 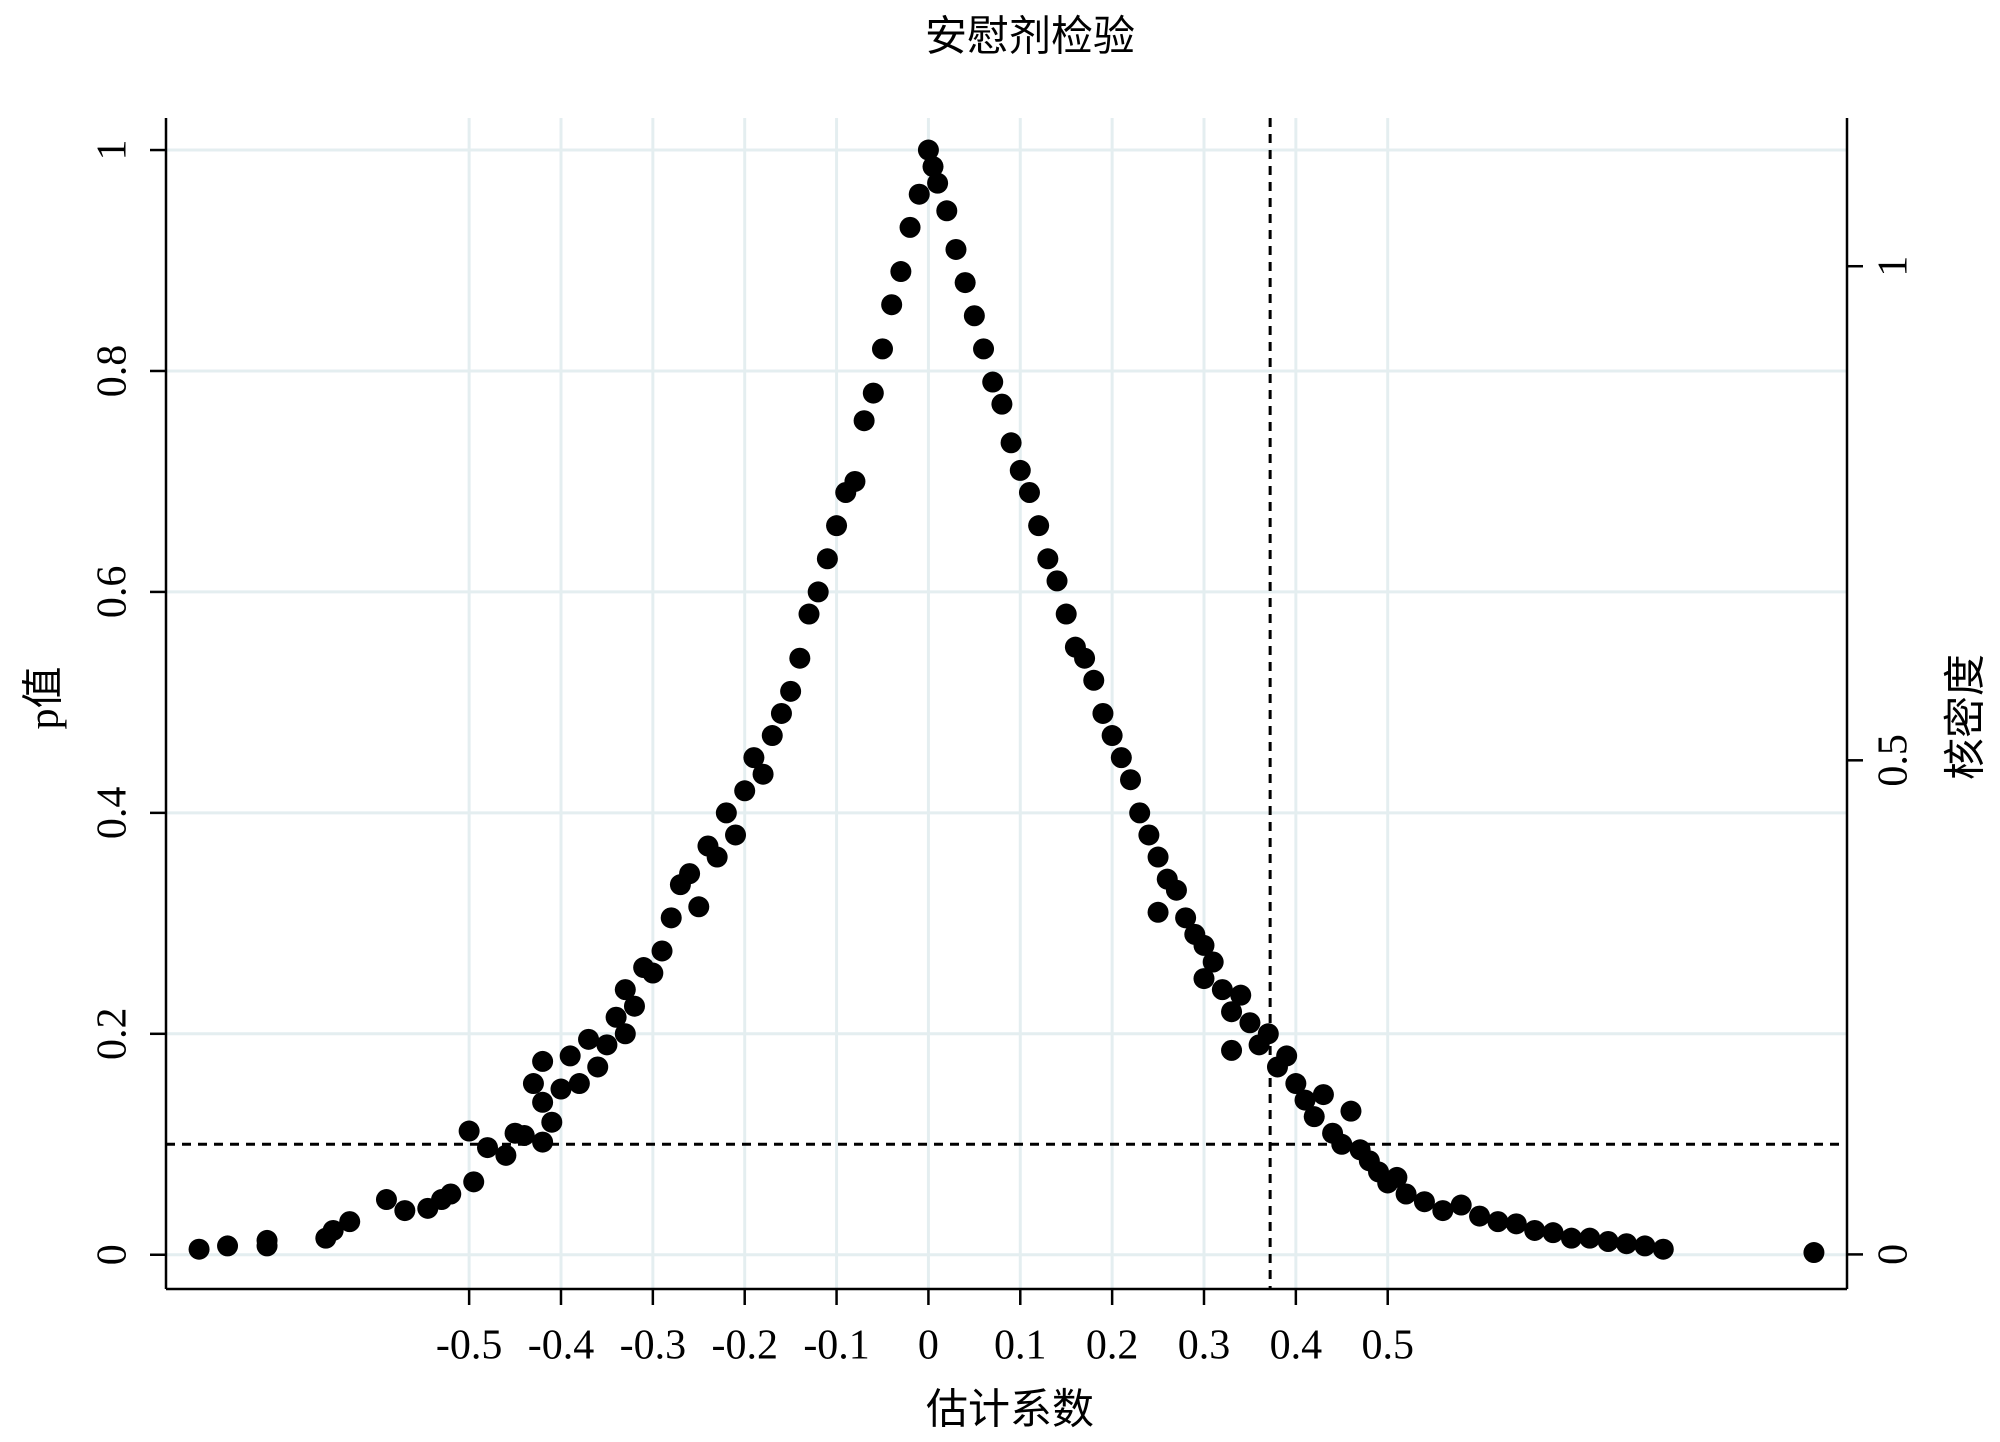 What do you see at coordinates (469, 1346) in the screenshot?
I see `x-tick-label: -0.5` at bounding box center [469, 1346].